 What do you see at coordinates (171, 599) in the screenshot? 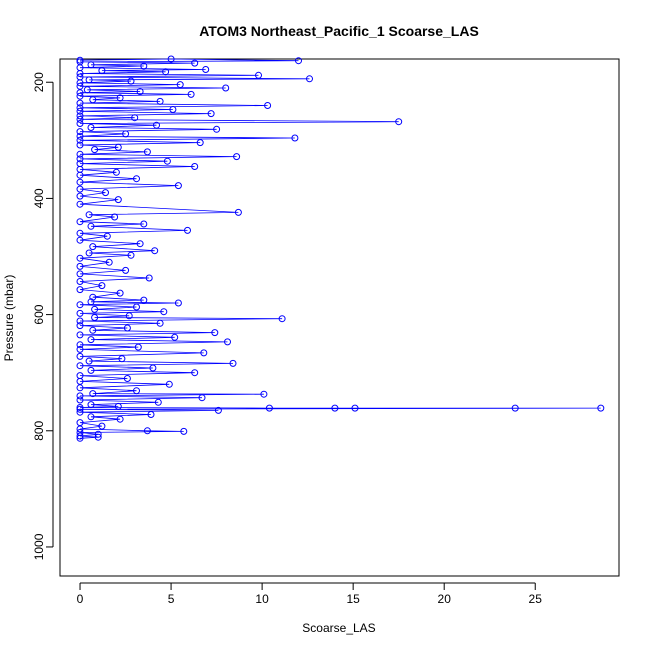
I see `x-tick-label: 5` at bounding box center [171, 599].